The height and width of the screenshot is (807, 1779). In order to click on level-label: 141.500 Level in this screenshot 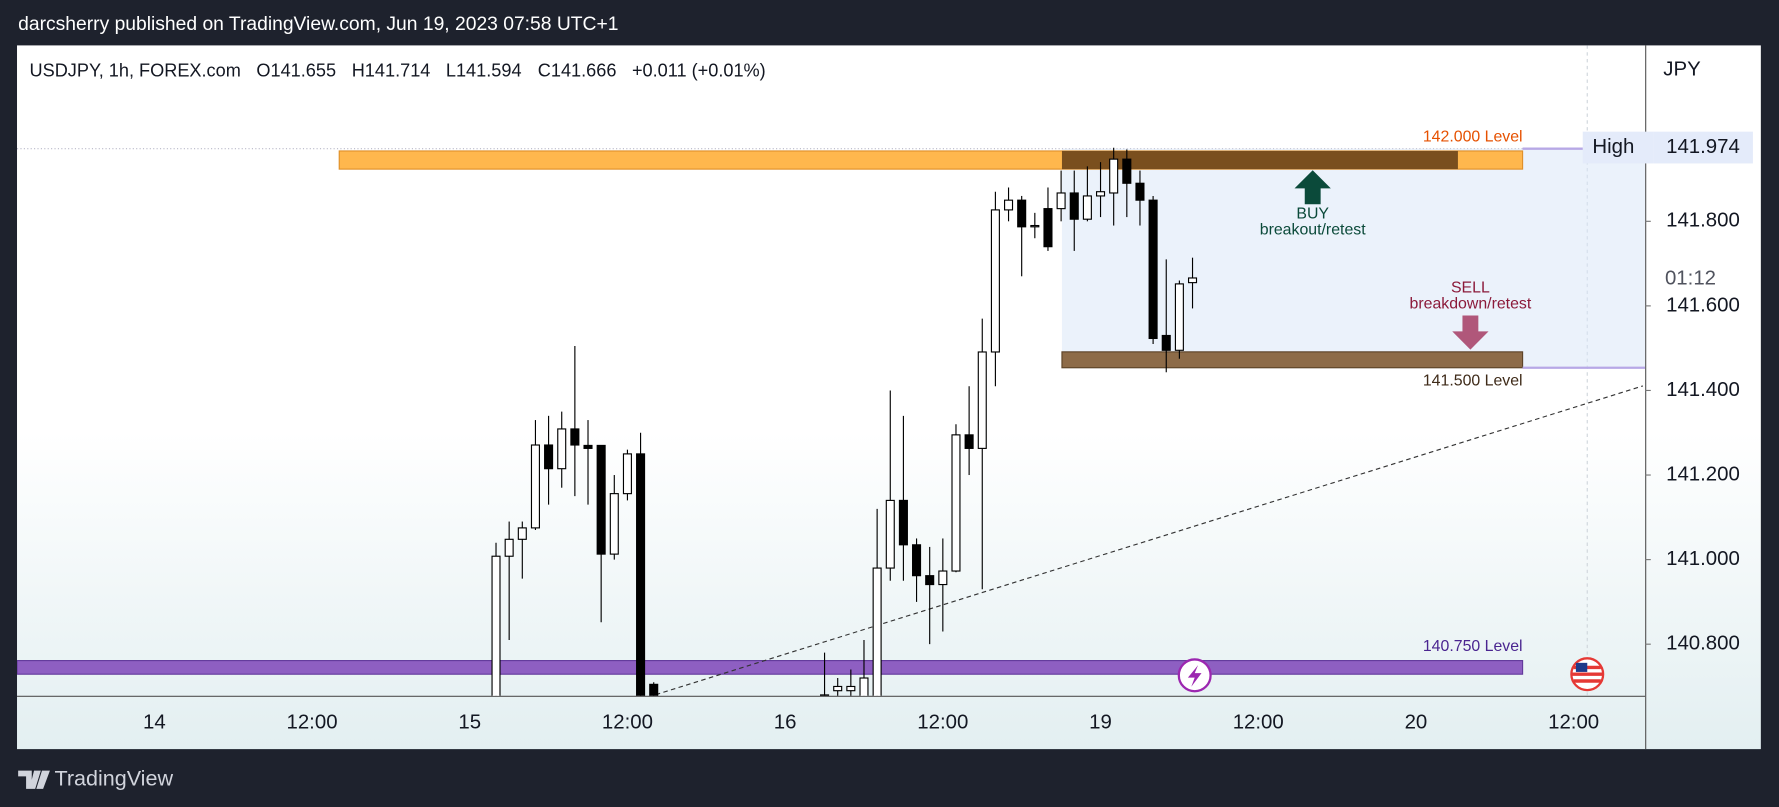, I will do `click(1473, 381)`.